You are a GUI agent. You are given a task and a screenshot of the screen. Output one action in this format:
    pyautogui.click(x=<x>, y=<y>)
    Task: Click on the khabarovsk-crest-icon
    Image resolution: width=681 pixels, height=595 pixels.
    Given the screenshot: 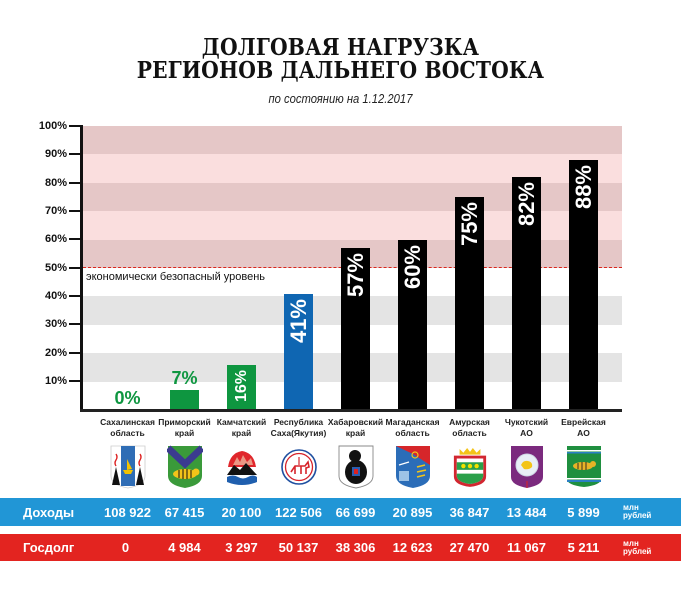 What is the action you would take?
    pyautogui.click(x=355, y=467)
    